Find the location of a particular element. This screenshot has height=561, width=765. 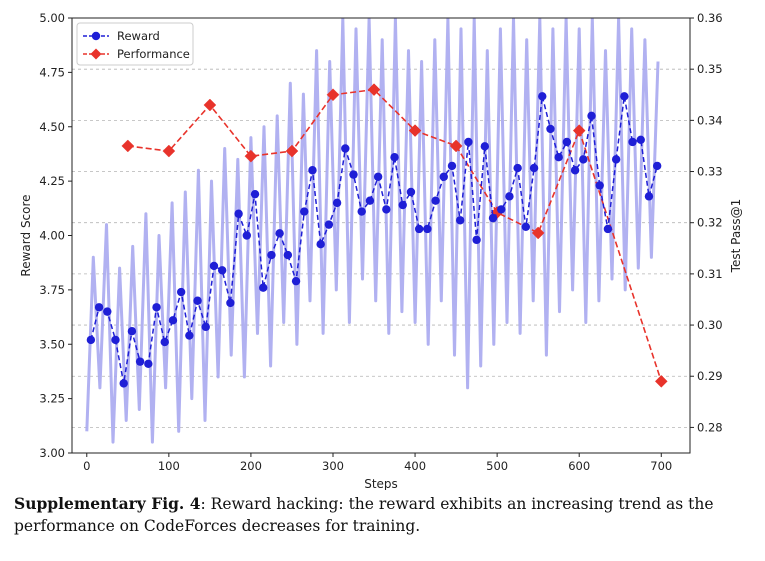

y-right-tick-label: 0.28 is located at coordinates (710, 427).